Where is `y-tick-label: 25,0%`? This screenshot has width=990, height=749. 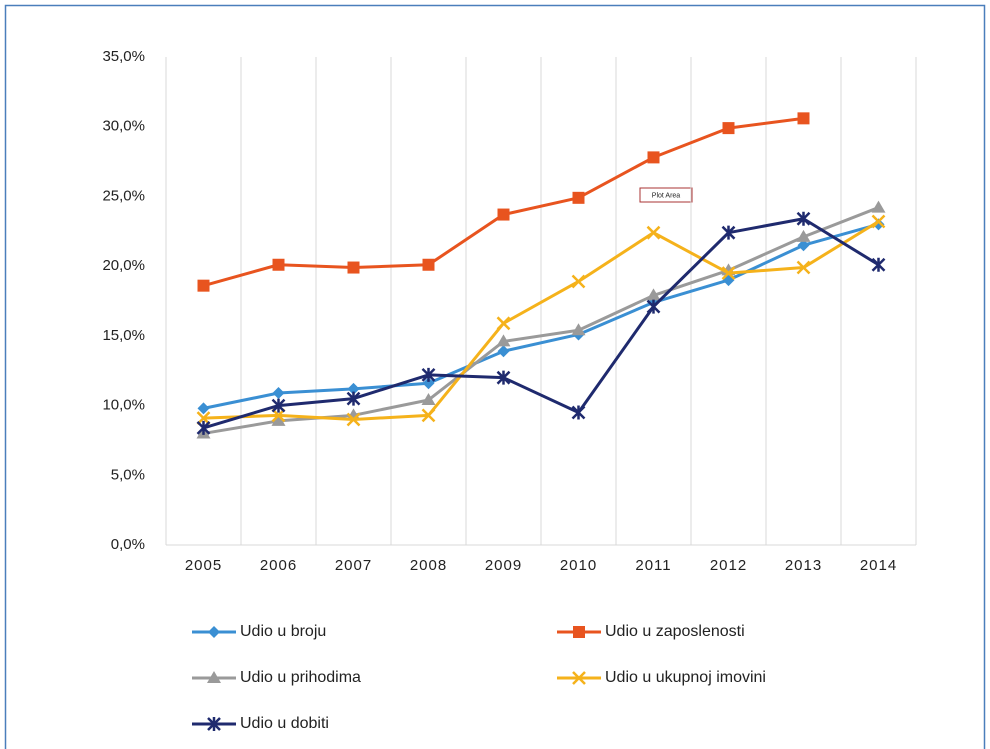
y-tick-label: 25,0% is located at coordinates (123, 195).